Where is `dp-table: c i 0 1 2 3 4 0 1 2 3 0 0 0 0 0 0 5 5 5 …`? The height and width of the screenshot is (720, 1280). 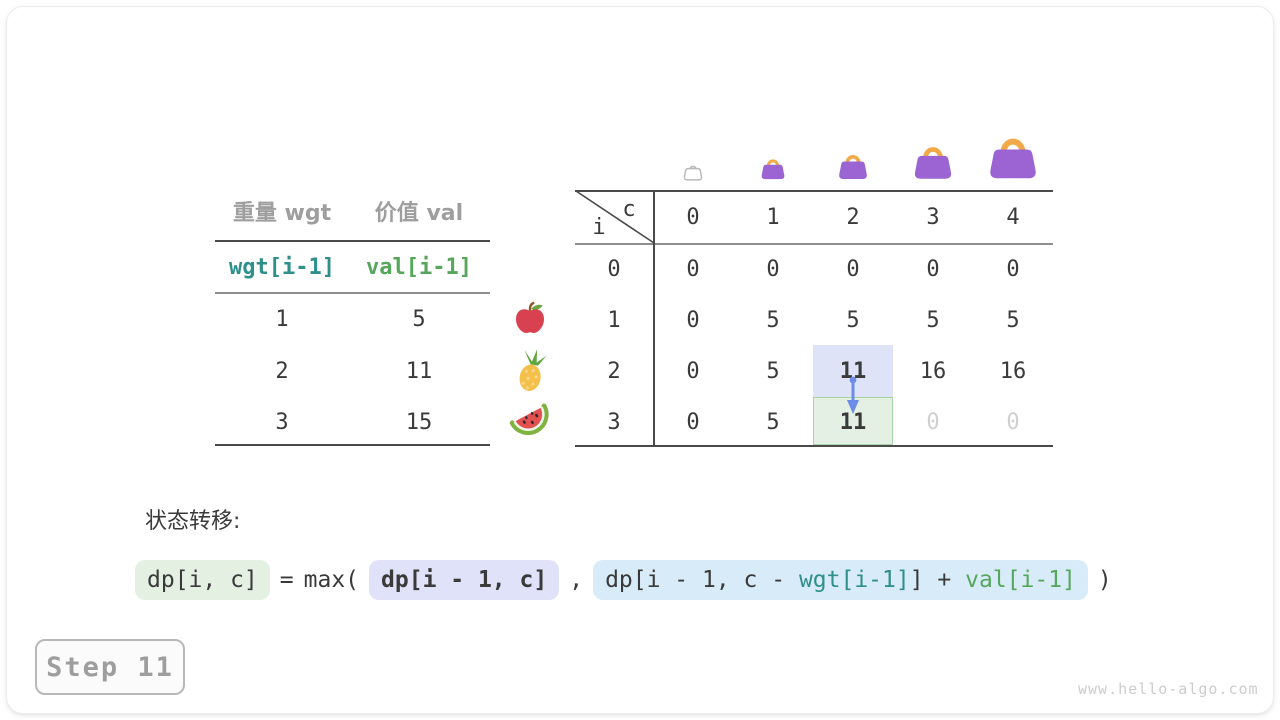
dp-table: c i 0 1 2 3 4 0 1 2 3 0 0 0 0 0 0 5 5 5 … is located at coordinates (814, 318).